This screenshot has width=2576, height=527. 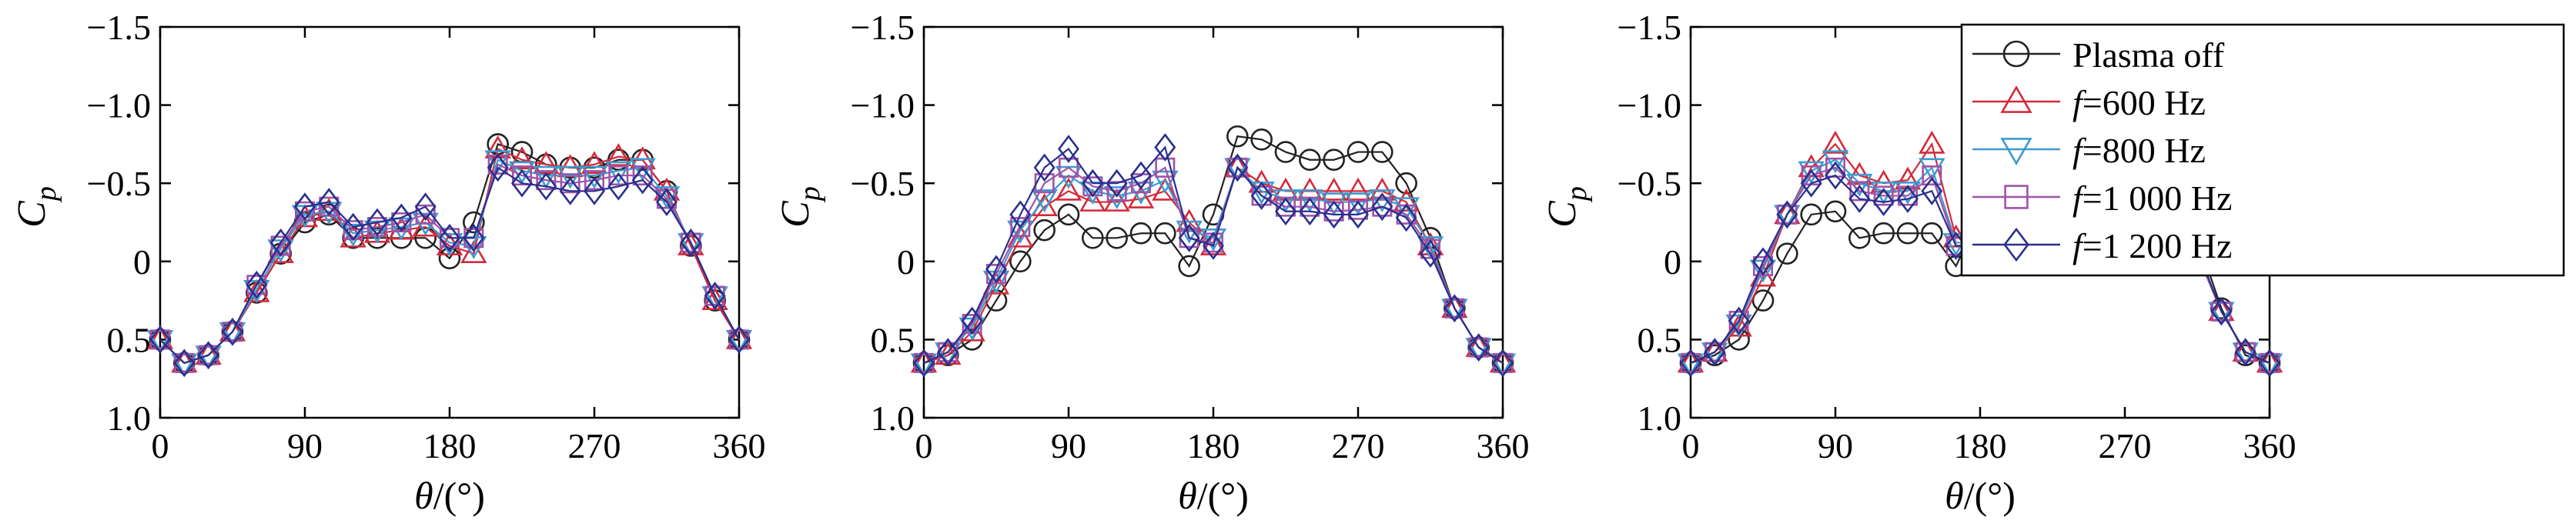 I want to click on x-tick-label: 360, so click(x=1504, y=446).